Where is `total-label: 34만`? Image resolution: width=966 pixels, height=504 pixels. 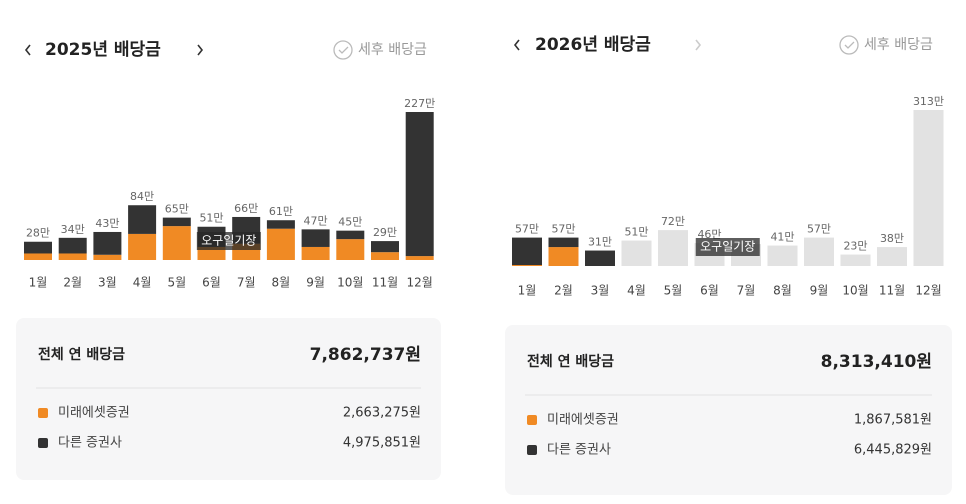
total-label: 34만 is located at coordinates (73, 229).